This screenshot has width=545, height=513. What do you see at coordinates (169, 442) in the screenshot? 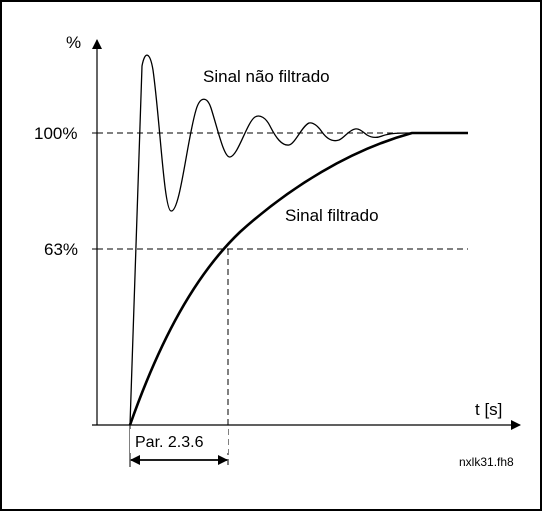
I see `parameter-label: Par. 2.3.6` at bounding box center [169, 442].